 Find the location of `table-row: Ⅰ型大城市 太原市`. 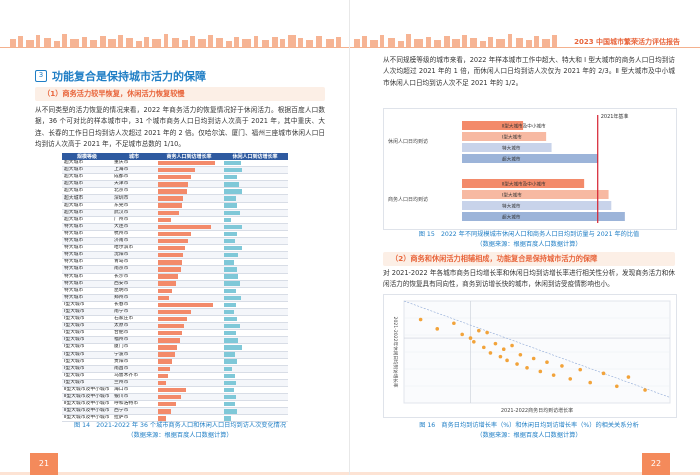

table-row: Ⅰ型大城市 太原市 is located at coordinates (175, 326).